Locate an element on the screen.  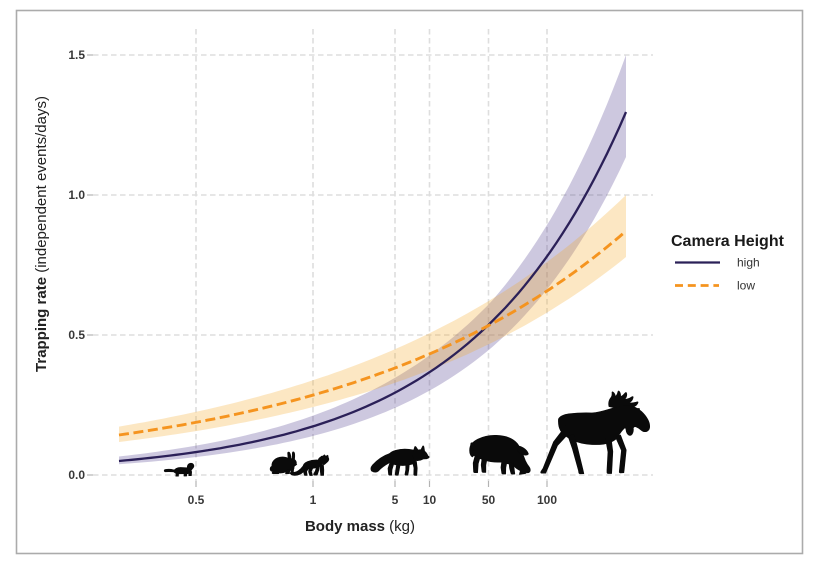
svg-text: 1 is located at coordinates (313, 500).